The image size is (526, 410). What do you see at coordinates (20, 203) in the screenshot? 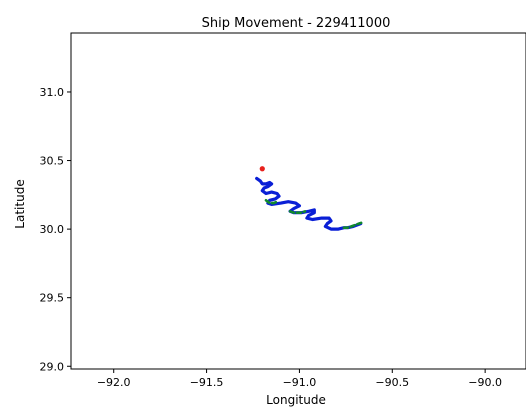
I see `y-axis-label: Latitude` at bounding box center [20, 203].